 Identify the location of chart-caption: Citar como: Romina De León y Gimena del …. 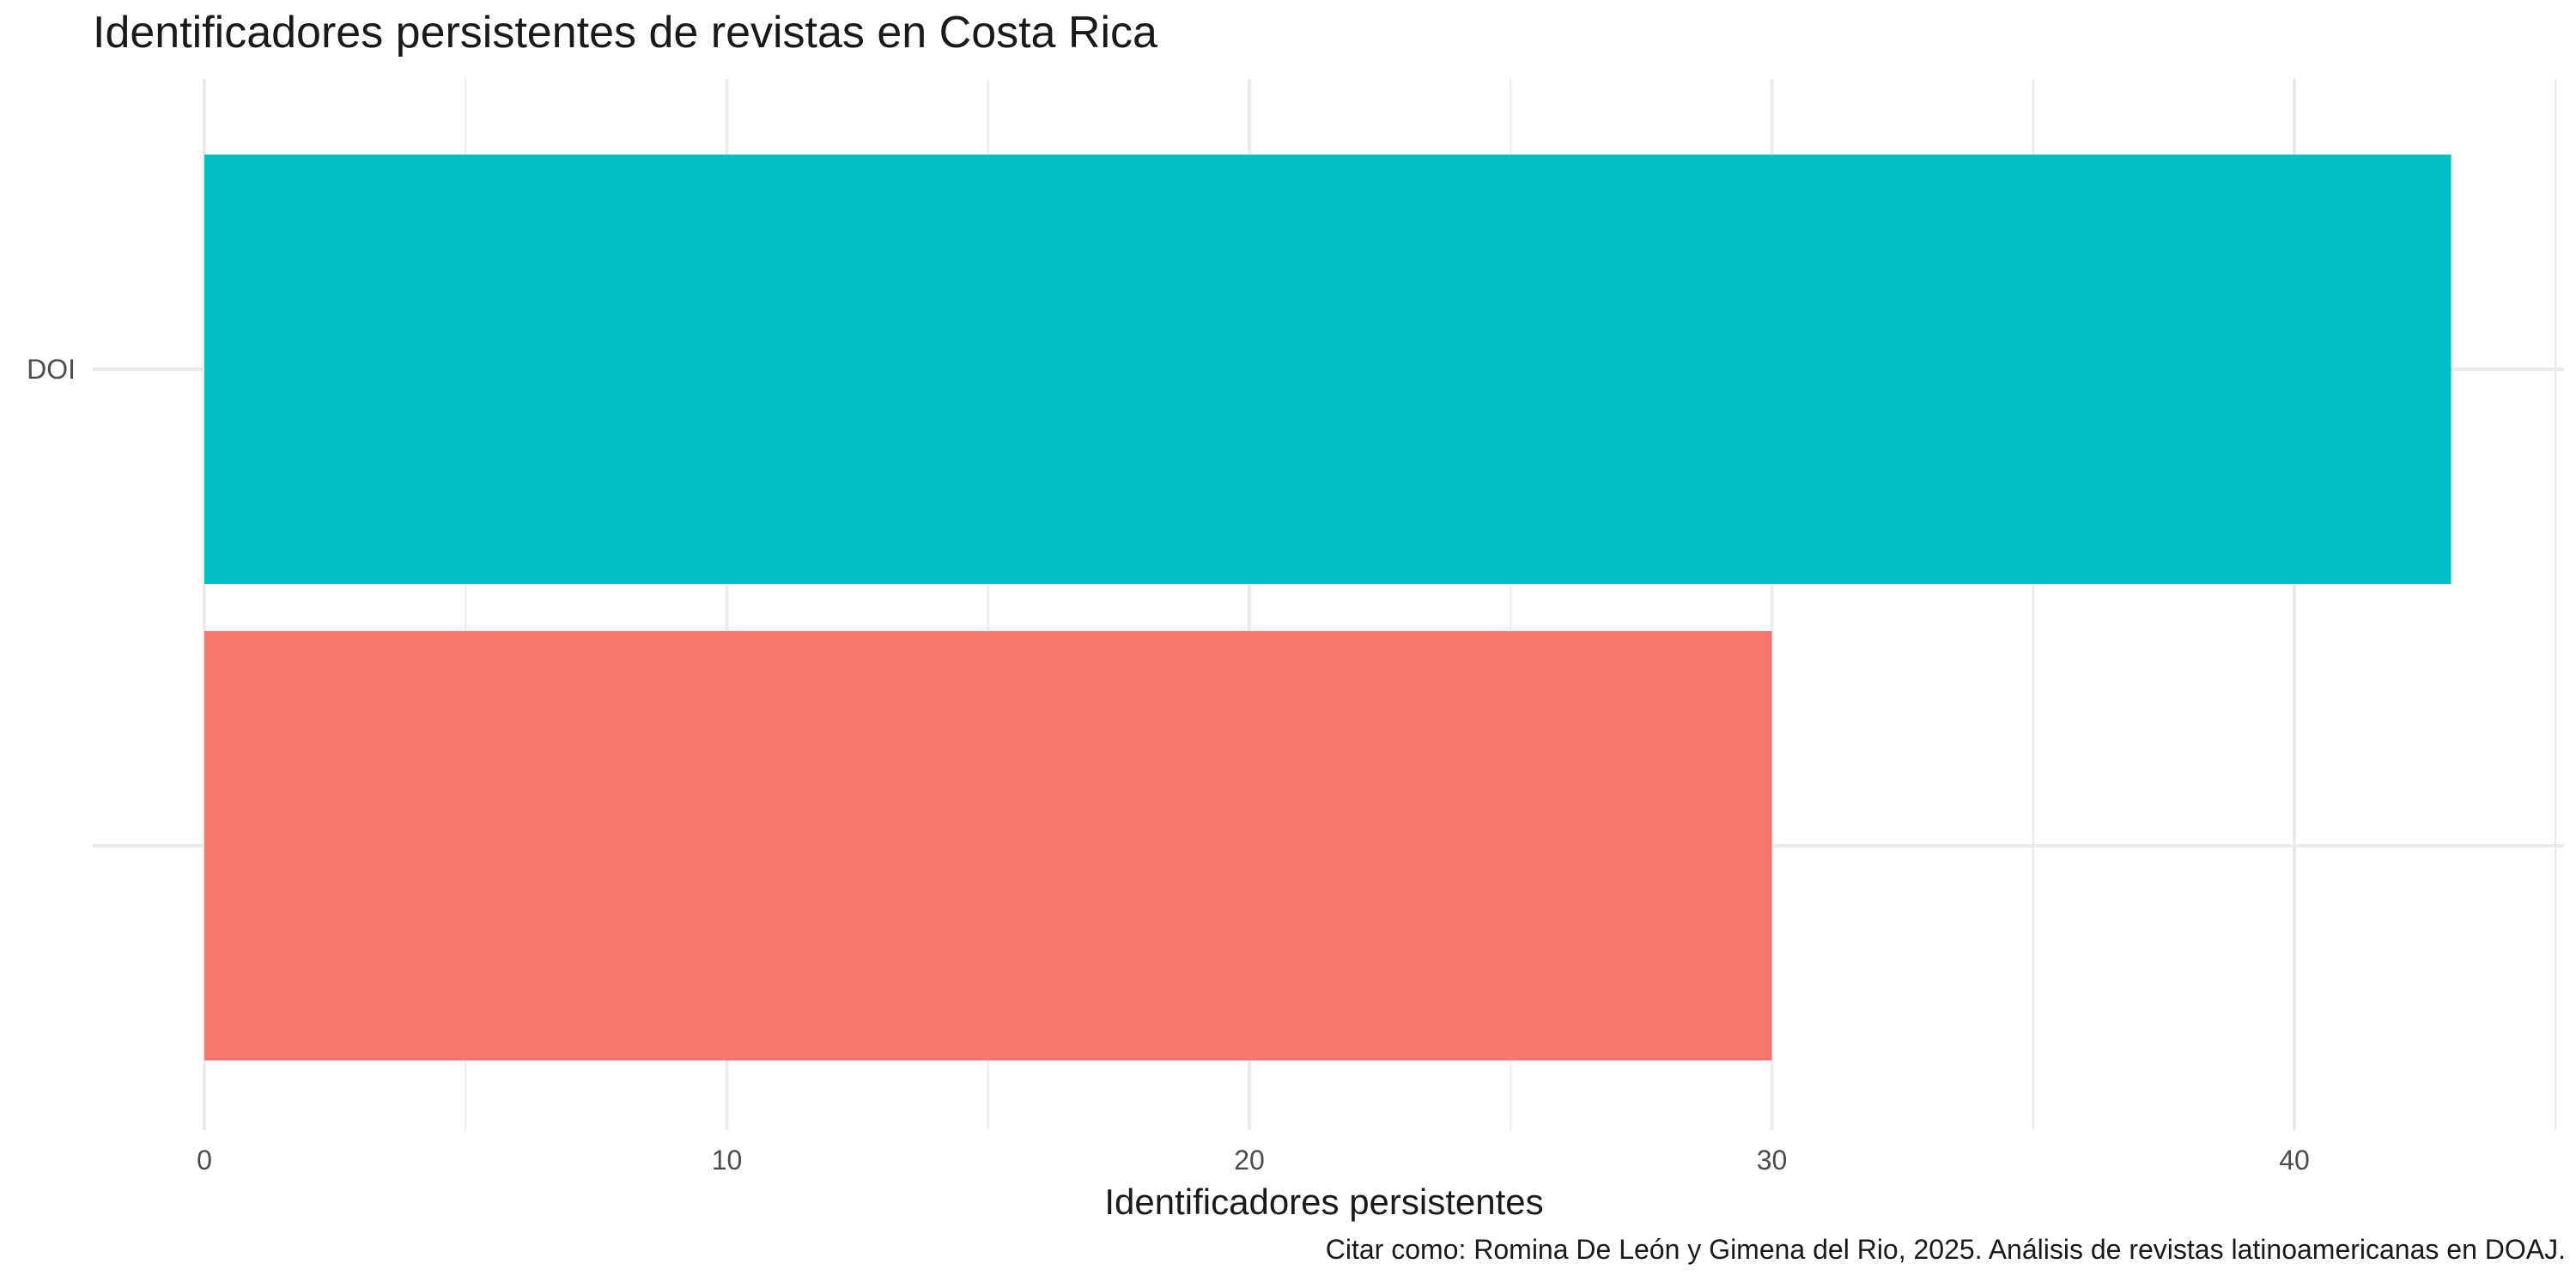
(1945, 1250).